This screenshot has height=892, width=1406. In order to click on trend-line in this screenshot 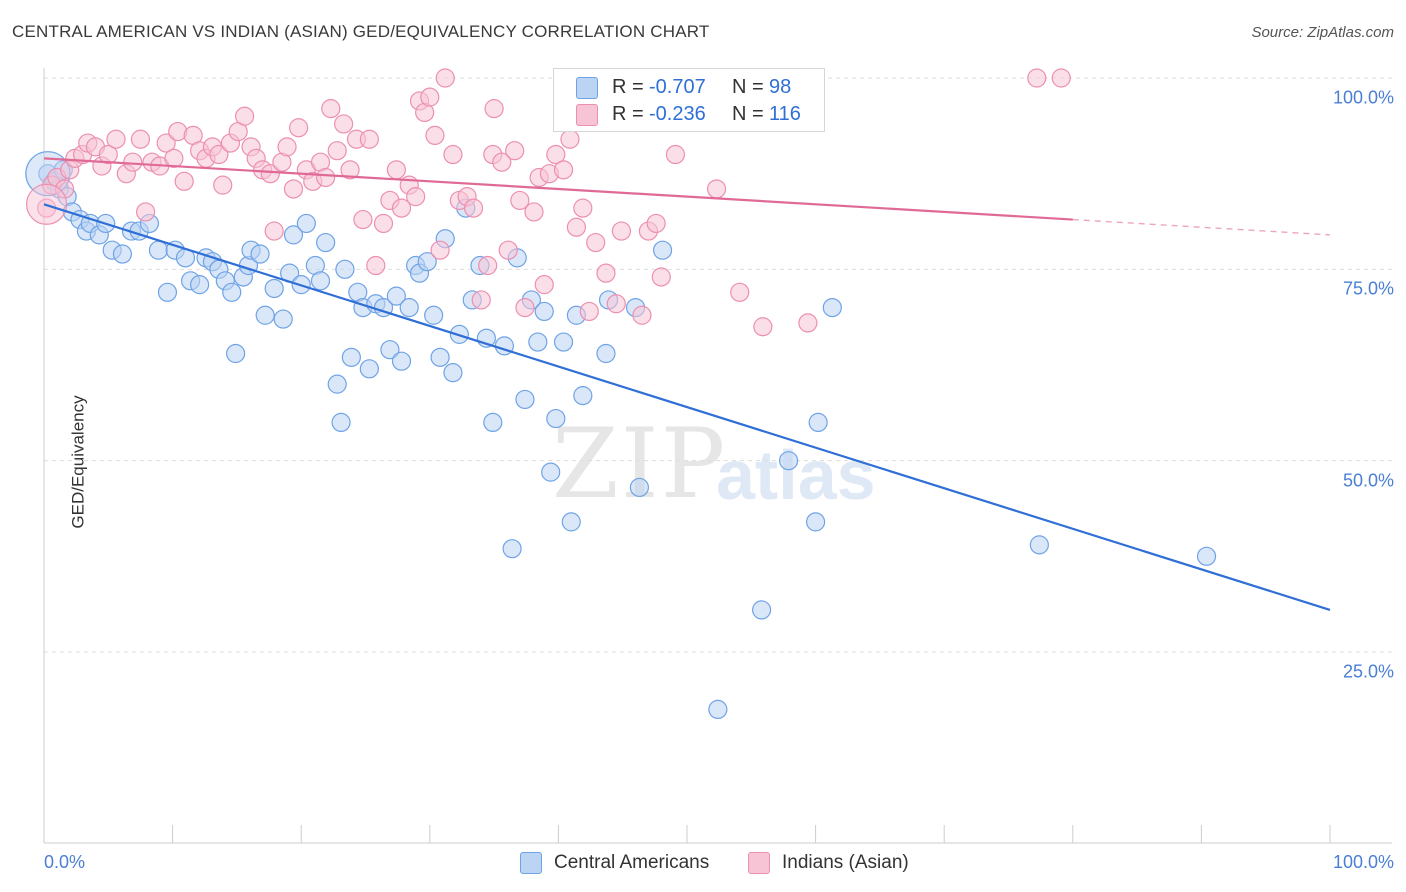, I will do `click(558, 189)`.